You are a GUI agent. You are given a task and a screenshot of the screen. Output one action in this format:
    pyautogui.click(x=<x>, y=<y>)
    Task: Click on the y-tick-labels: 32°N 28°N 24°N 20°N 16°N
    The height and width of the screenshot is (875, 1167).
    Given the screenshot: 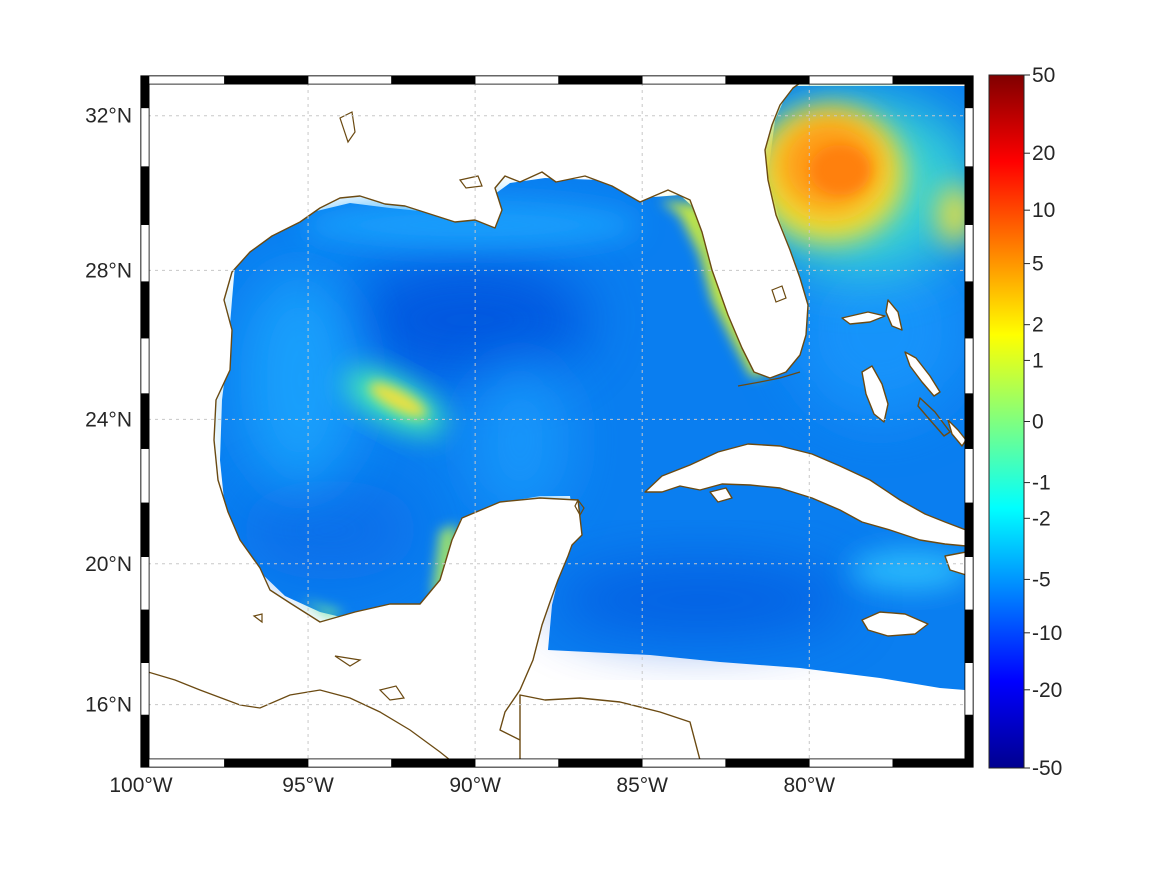 What is the action you would take?
    pyautogui.click(x=108, y=411)
    